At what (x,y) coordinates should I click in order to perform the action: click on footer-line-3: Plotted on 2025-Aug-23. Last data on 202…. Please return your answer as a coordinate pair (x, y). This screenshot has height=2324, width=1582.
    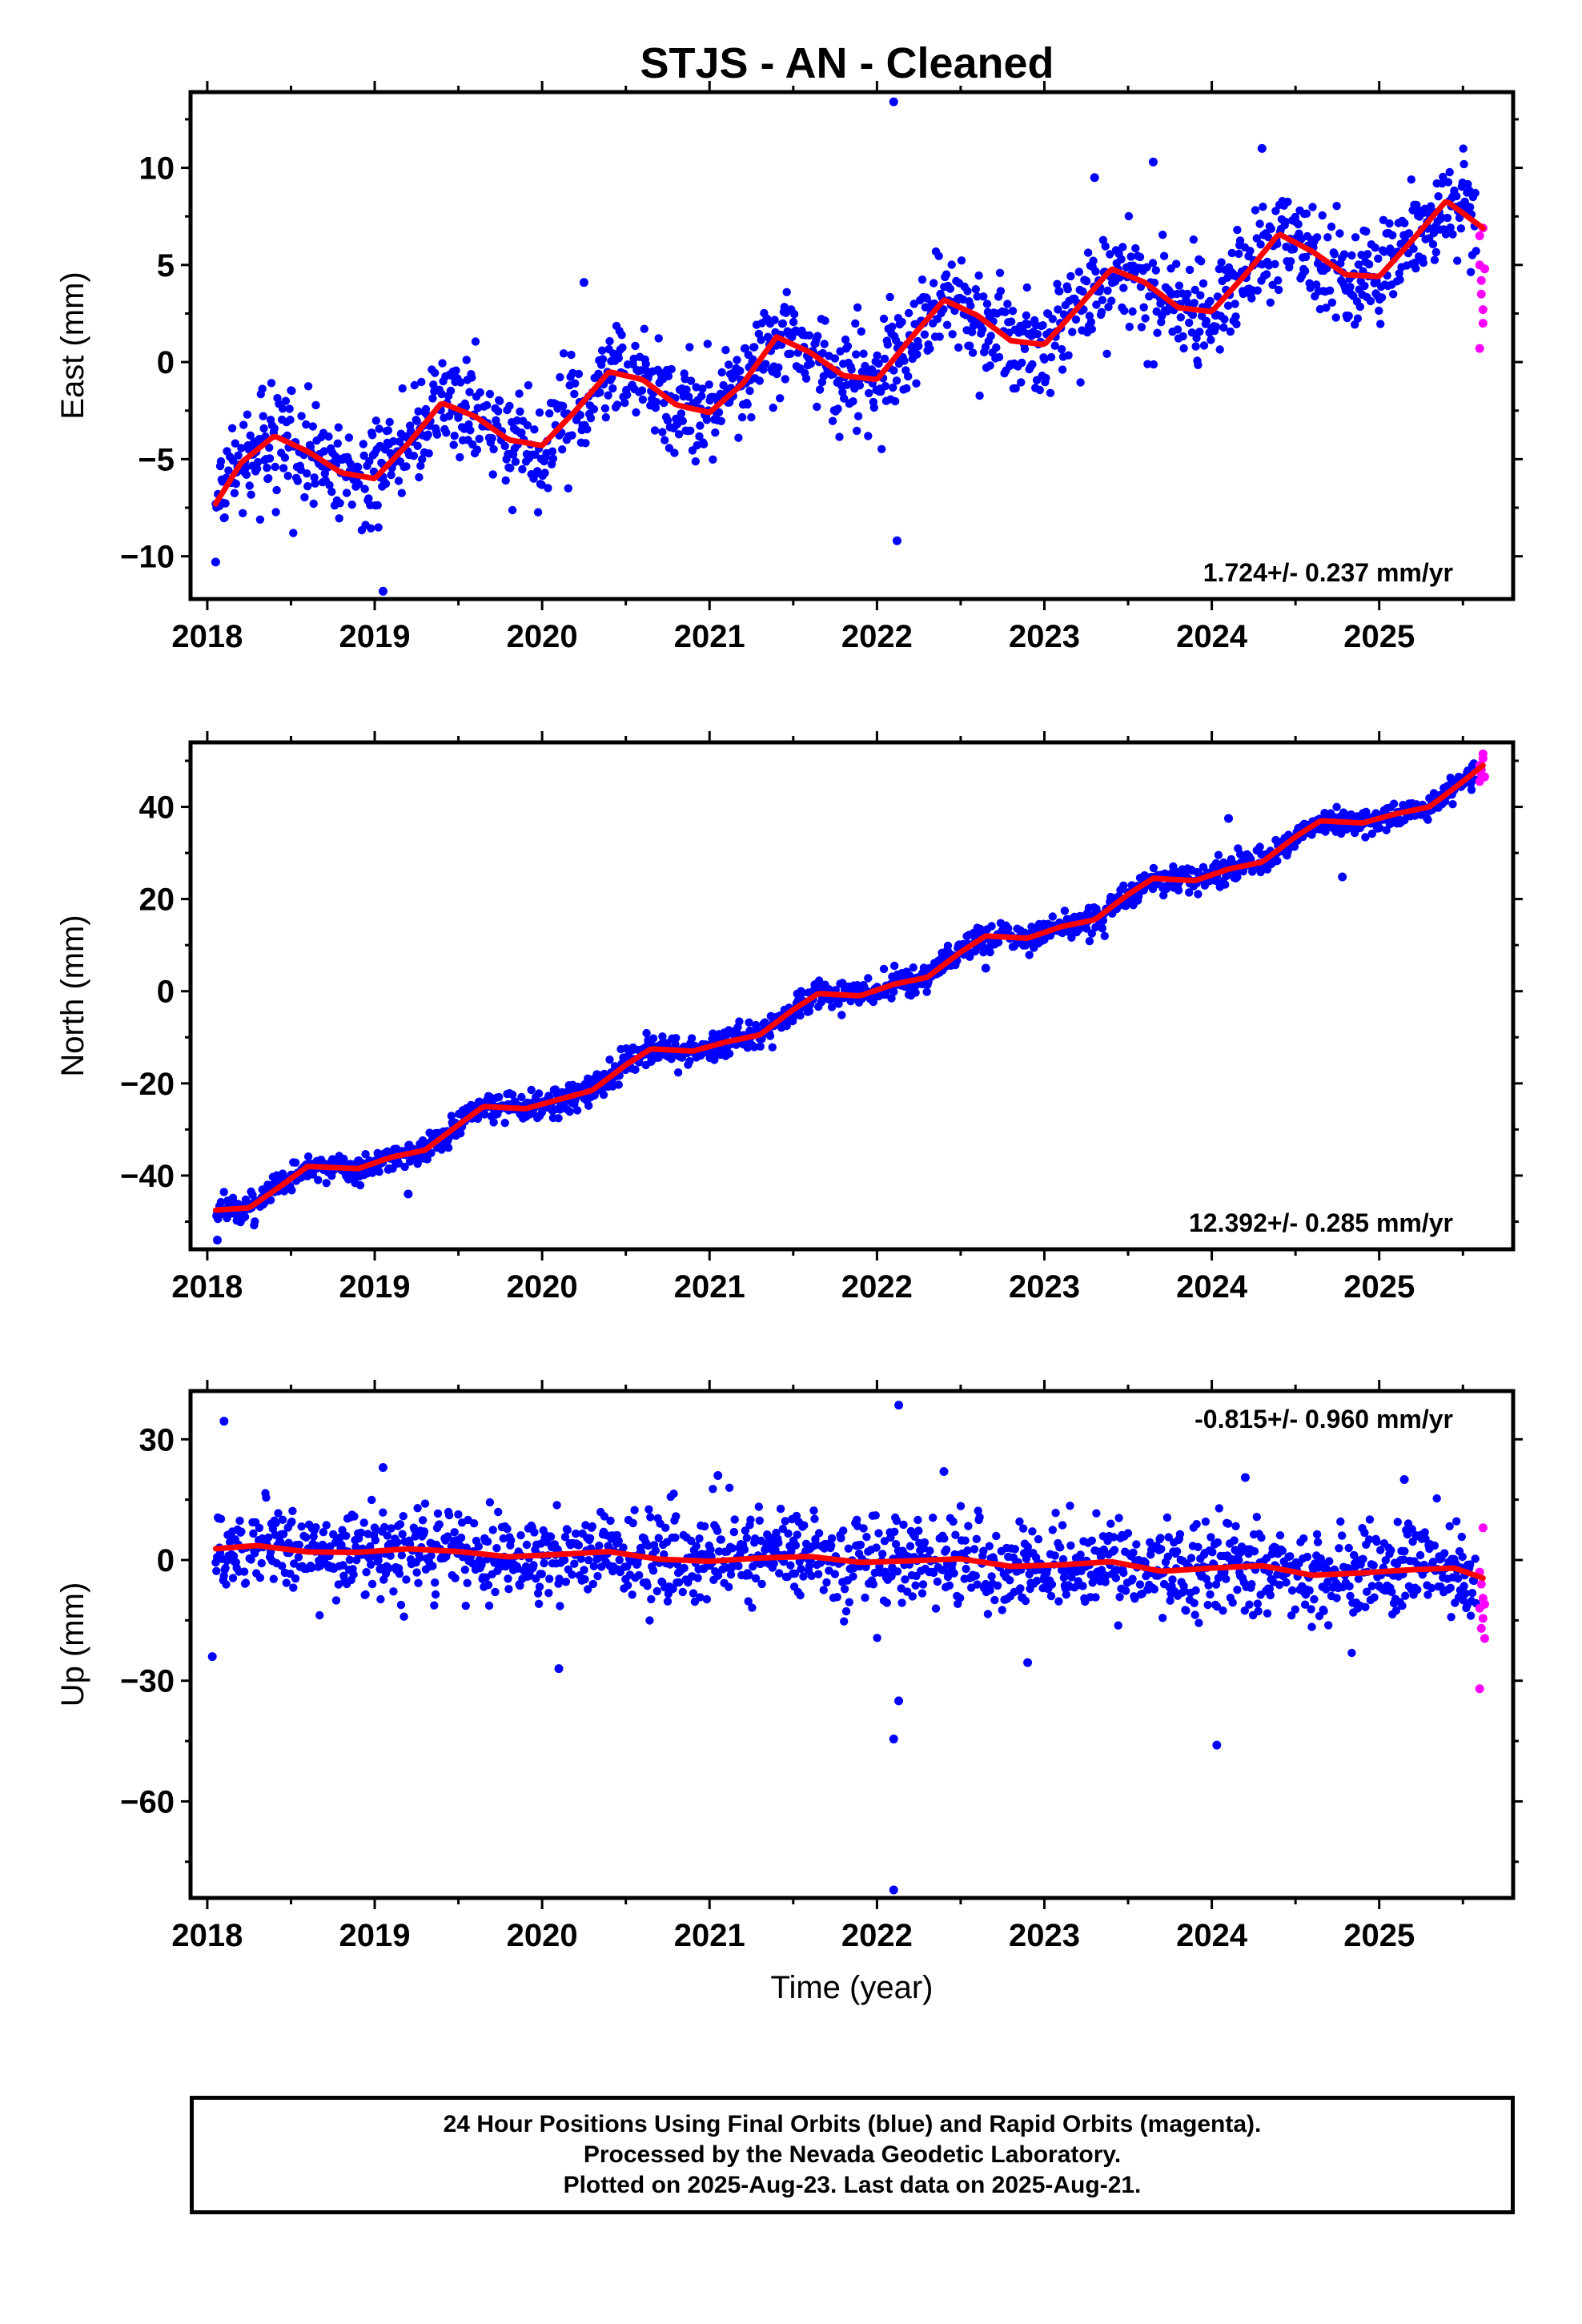
    Looking at the image, I should click on (852, 2185).